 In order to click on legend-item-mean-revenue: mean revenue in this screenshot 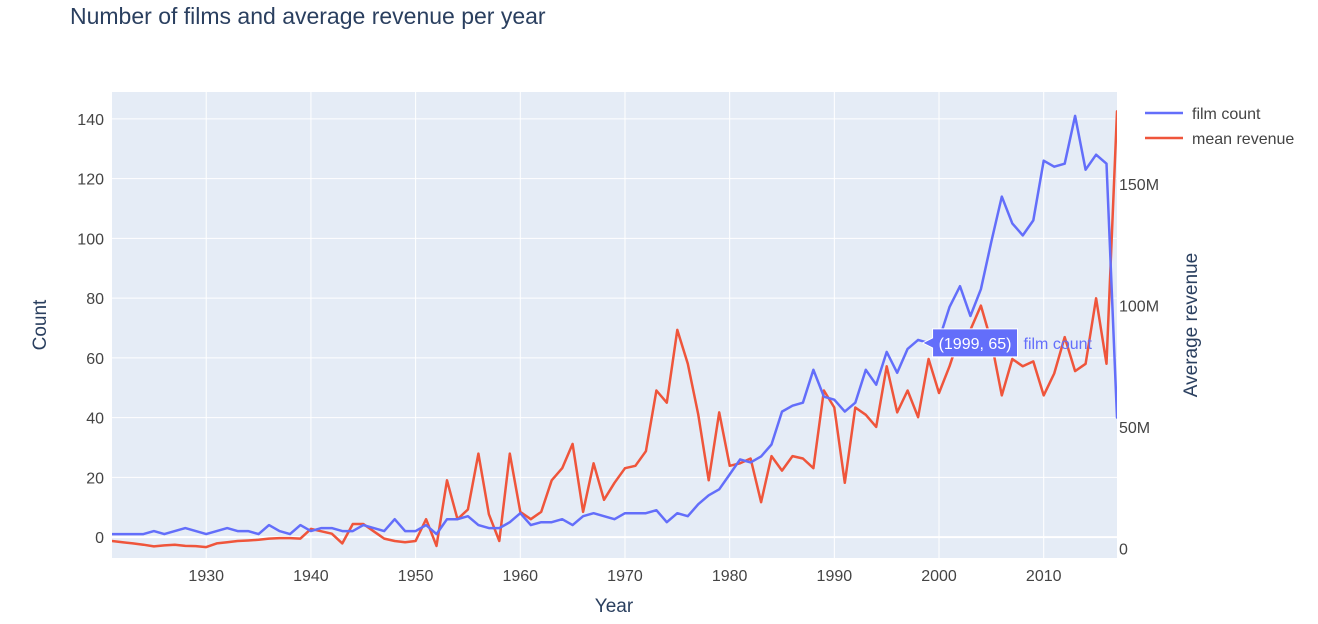, I will do `click(1219, 139)`.